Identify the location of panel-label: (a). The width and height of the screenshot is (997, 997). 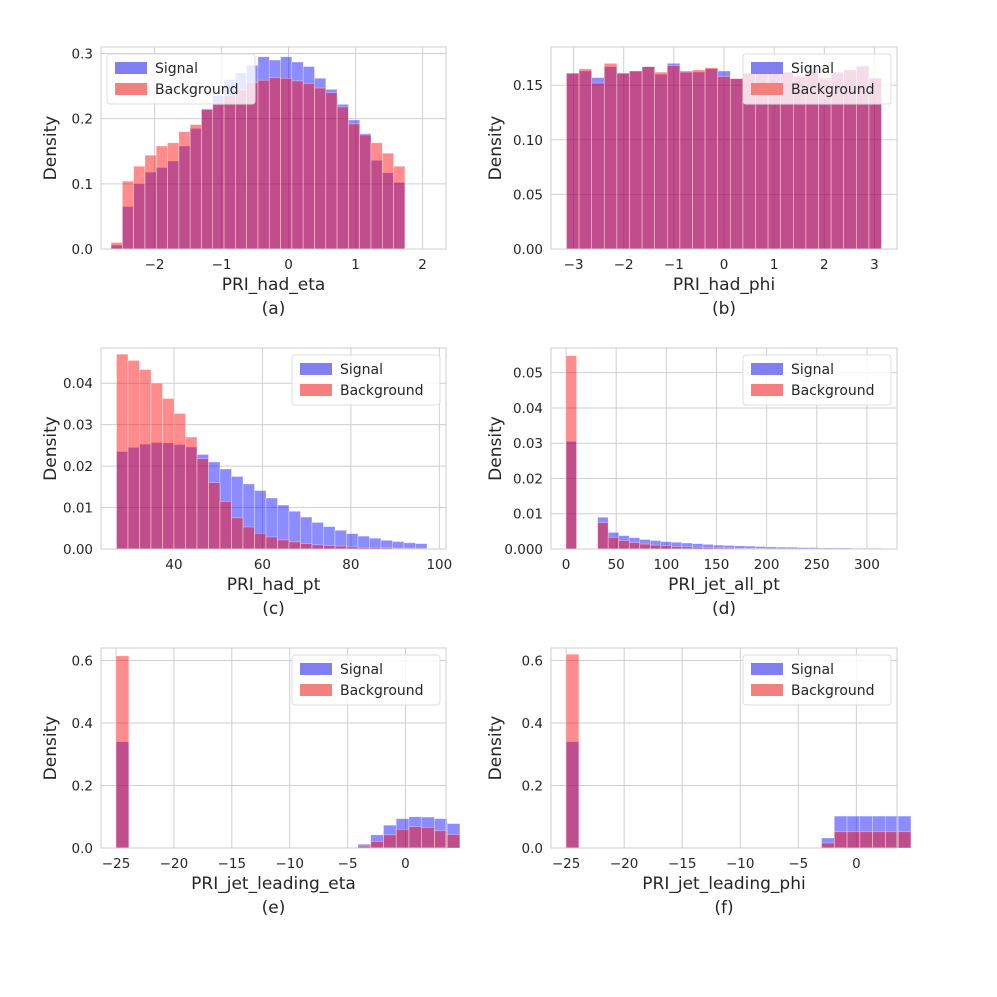
(274, 309).